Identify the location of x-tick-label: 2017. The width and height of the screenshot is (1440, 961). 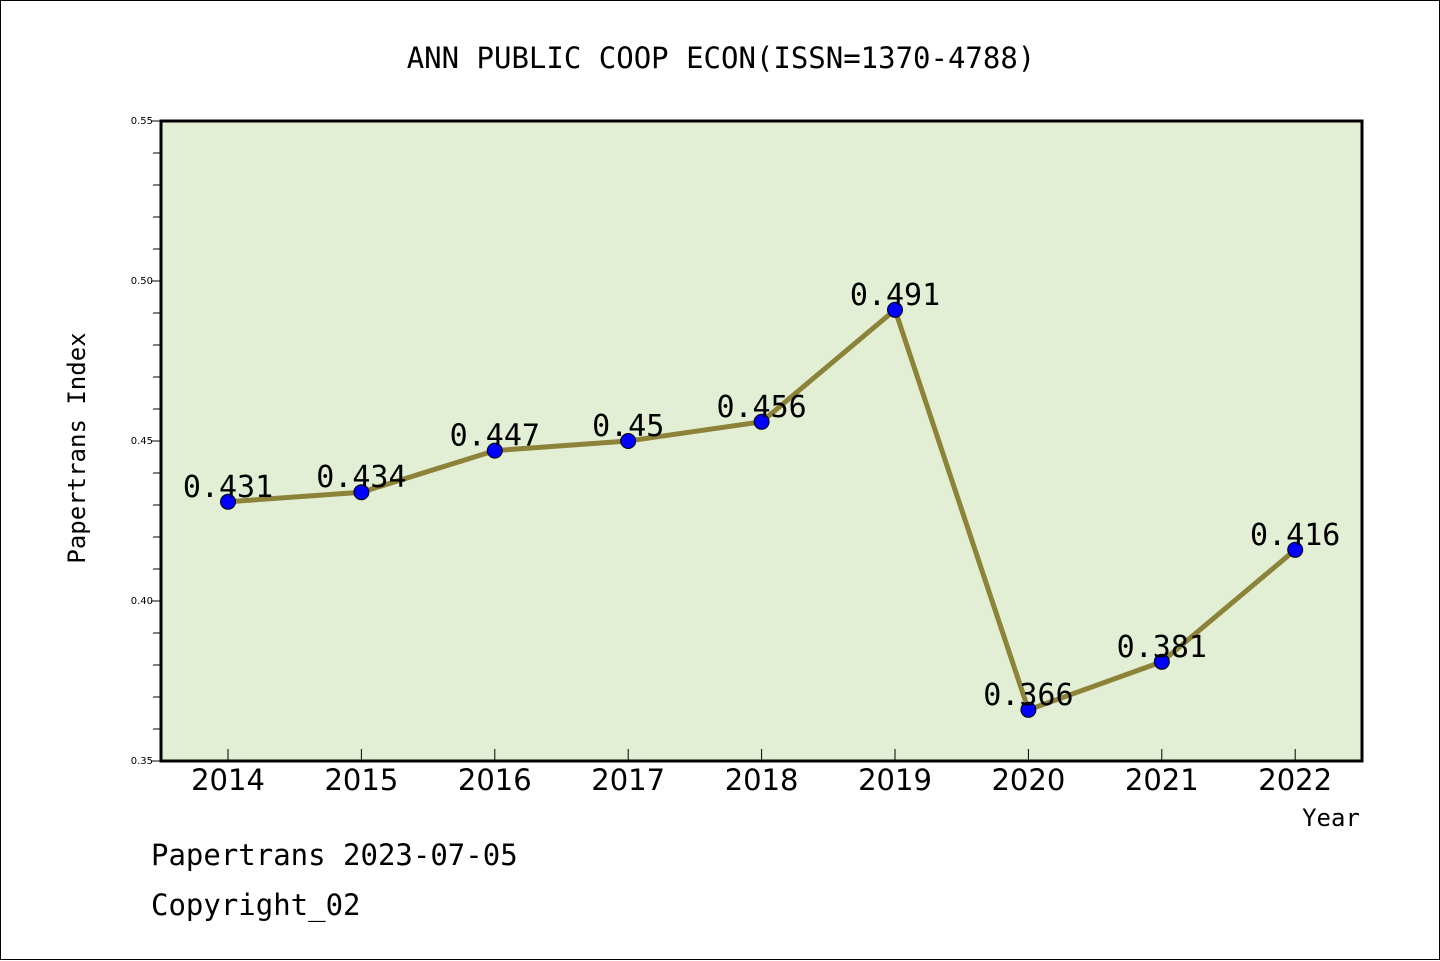
(628, 780).